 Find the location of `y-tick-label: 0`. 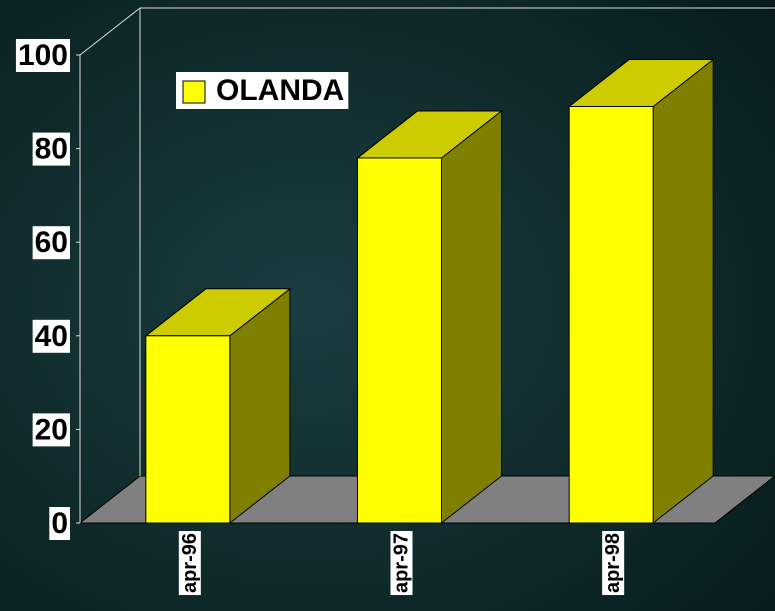

y-tick-label: 0 is located at coordinates (59, 523).